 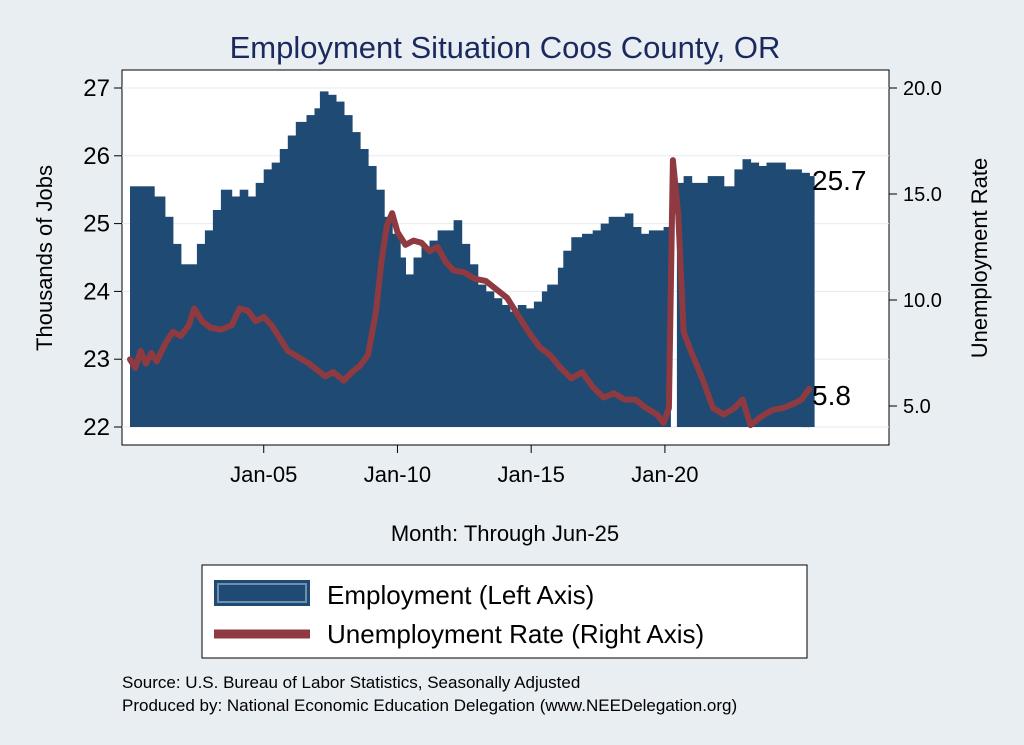 What do you see at coordinates (922, 195) in the screenshot?
I see `y-right-tick-label: 15.0` at bounding box center [922, 195].